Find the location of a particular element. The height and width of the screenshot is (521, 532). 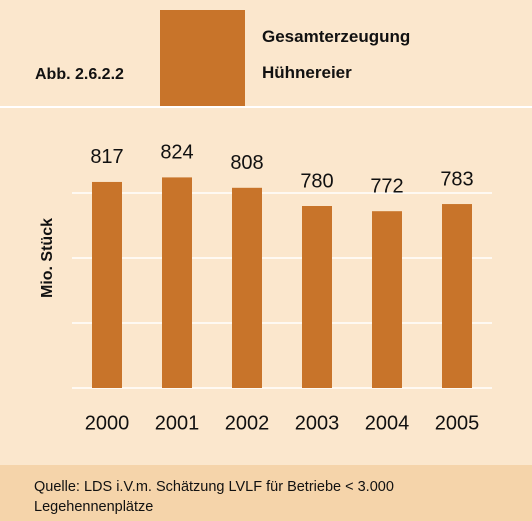

x-tick-label: 2005 is located at coordinates (457, 423).